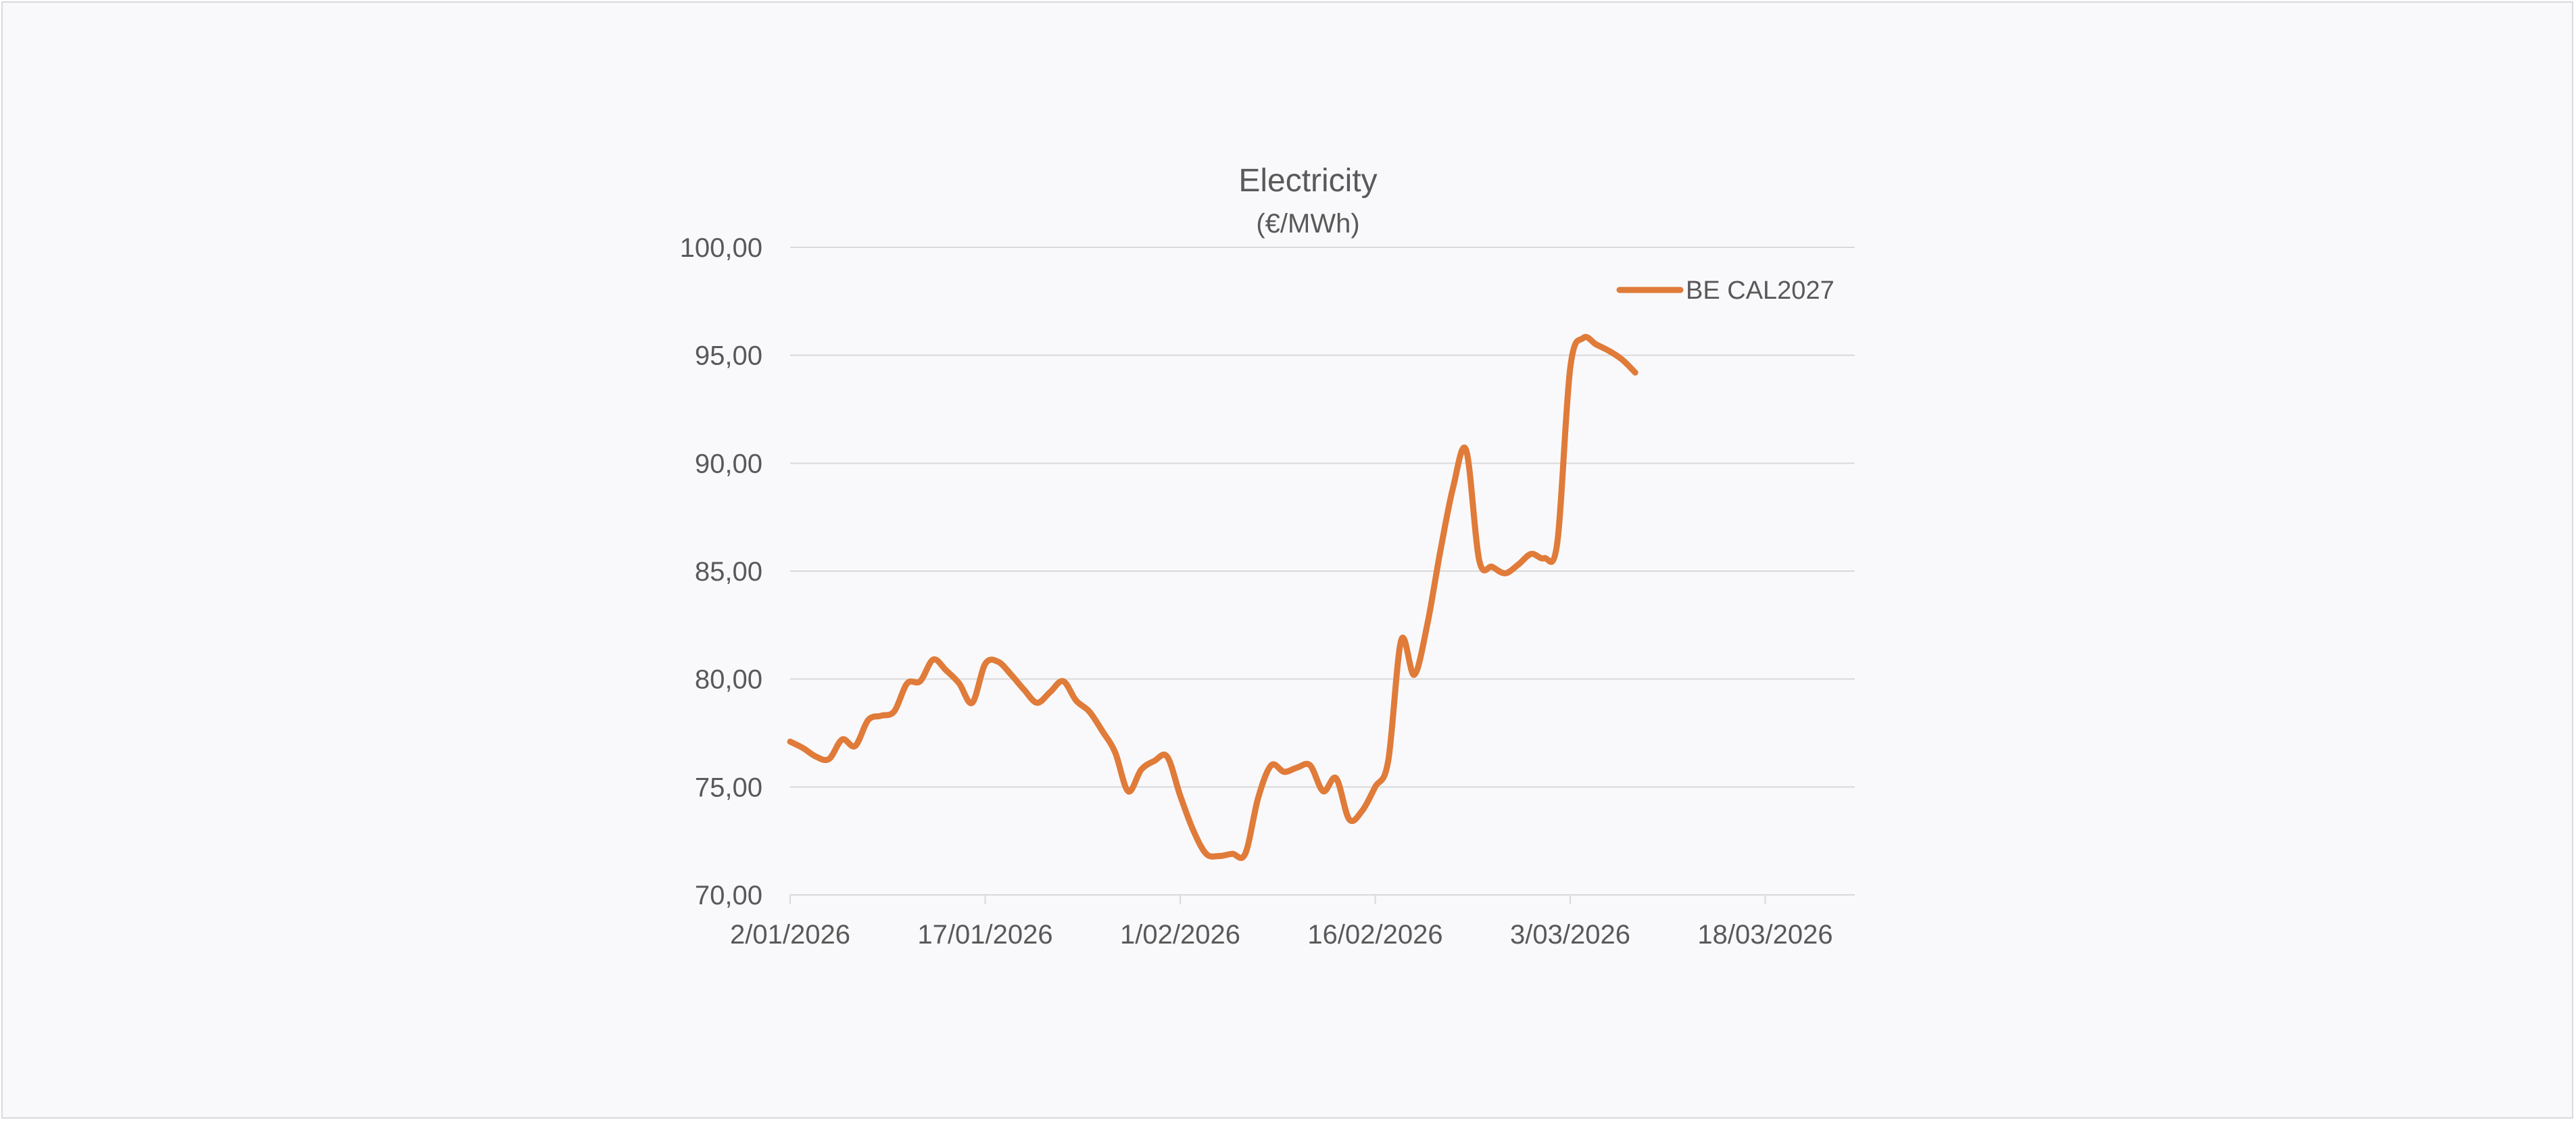 The image size is (2576, 1124). I want to click on y-tick-labels: 70,00 75,00 80,00 85,00 90,00 95,00 100,00, so click(721, 571).